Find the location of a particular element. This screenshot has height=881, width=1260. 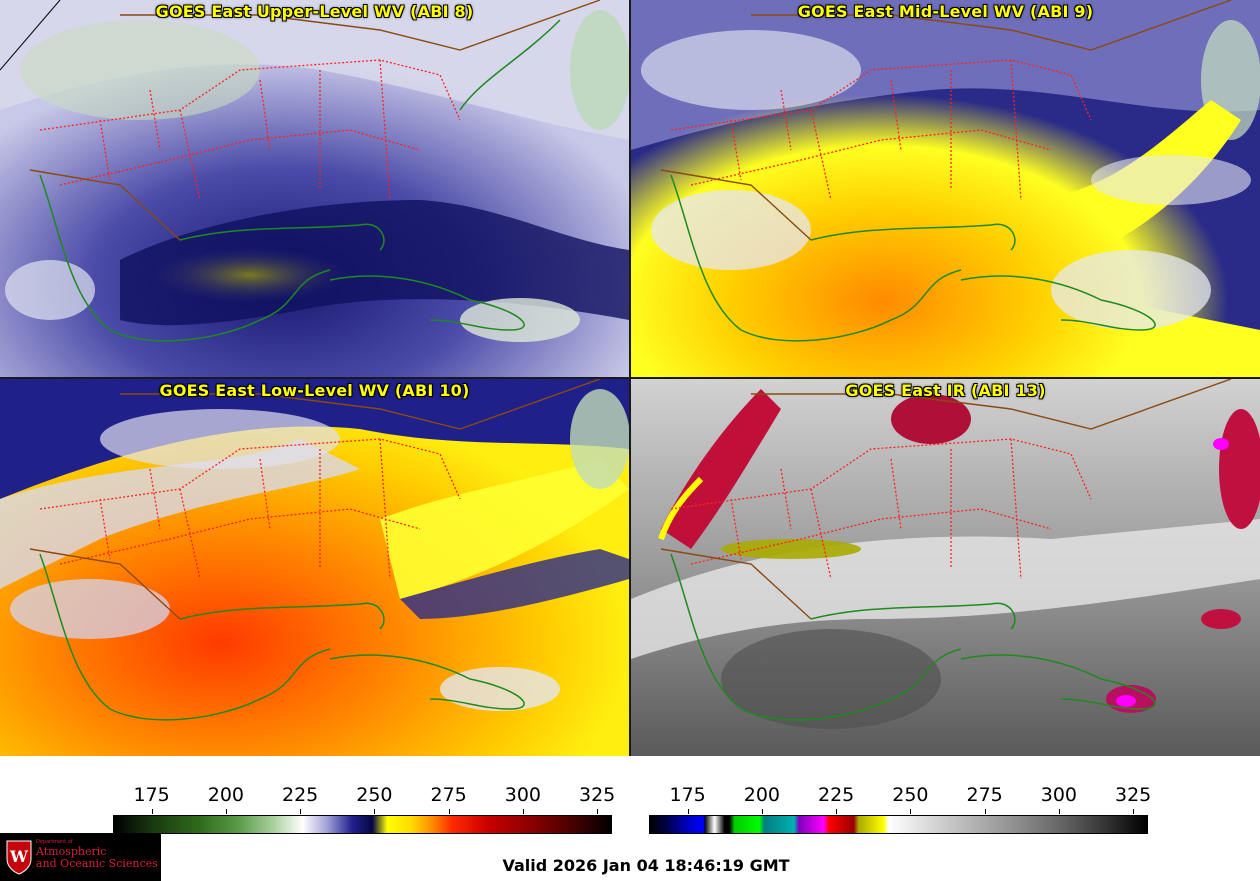

wv-colorbar-gradient is located at coordinates (362, 824).